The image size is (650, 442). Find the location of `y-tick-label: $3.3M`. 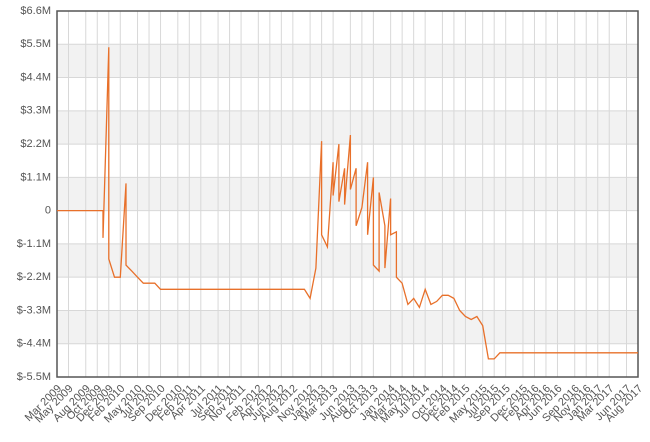

y-tick-label: $3.3M is located at coordinates (35, 111).